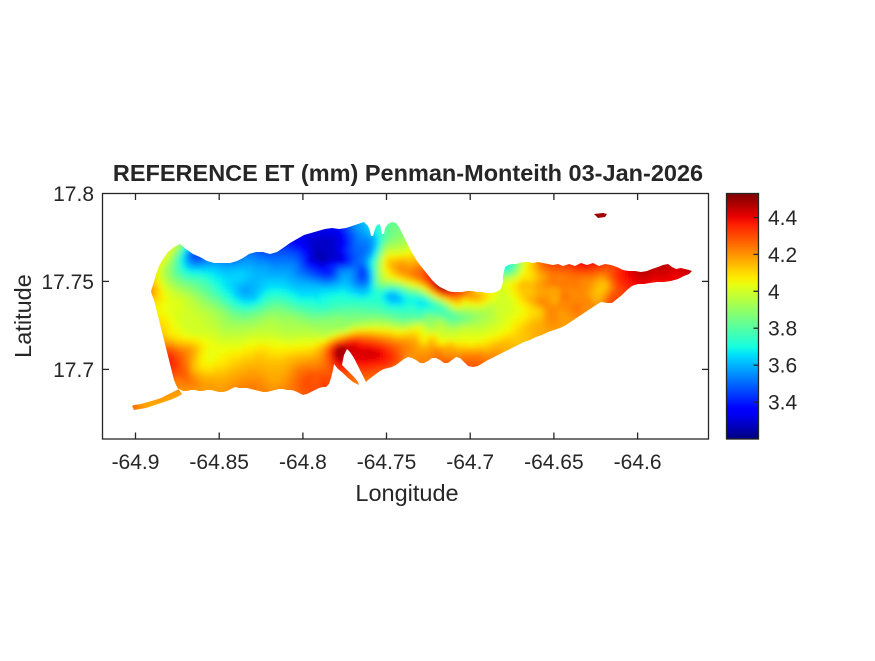 This screenshot has height=661, width=875. Describe the element at coordinates (774, 292) in the screenshot. I see `svg-text: 4` at that location.